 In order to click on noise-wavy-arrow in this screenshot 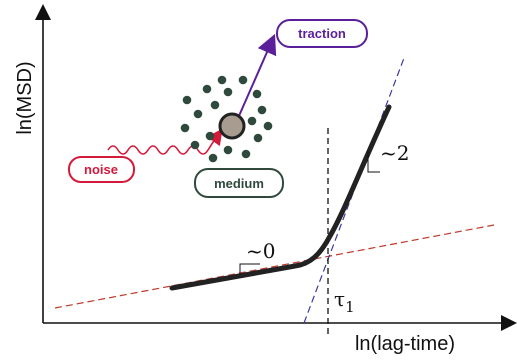, I will do `click(165, 141)`.